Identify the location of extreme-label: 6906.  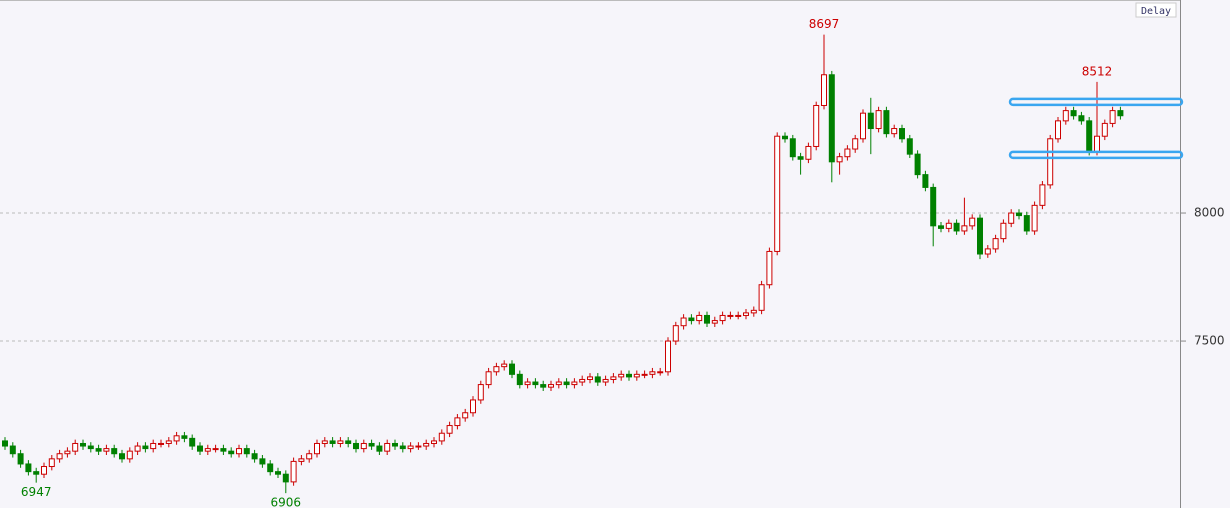
(286, 502).